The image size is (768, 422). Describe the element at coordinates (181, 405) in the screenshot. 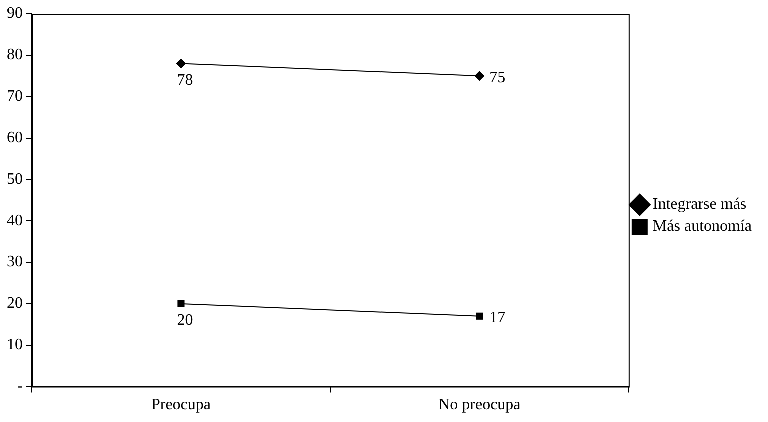

I see `x-tick-label: Preocupa` at that location.